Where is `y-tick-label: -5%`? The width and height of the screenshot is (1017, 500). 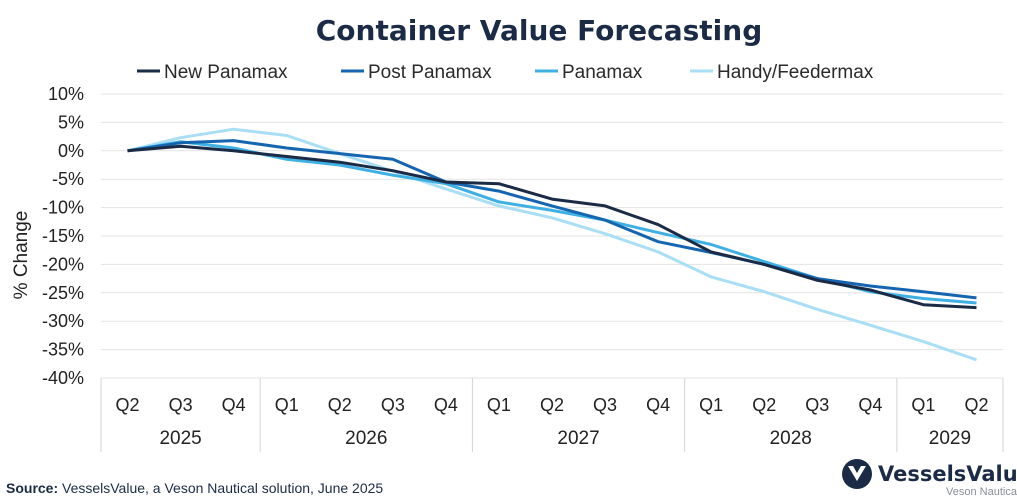
y-tick-label: -5% is located at coordinates (68, 179).